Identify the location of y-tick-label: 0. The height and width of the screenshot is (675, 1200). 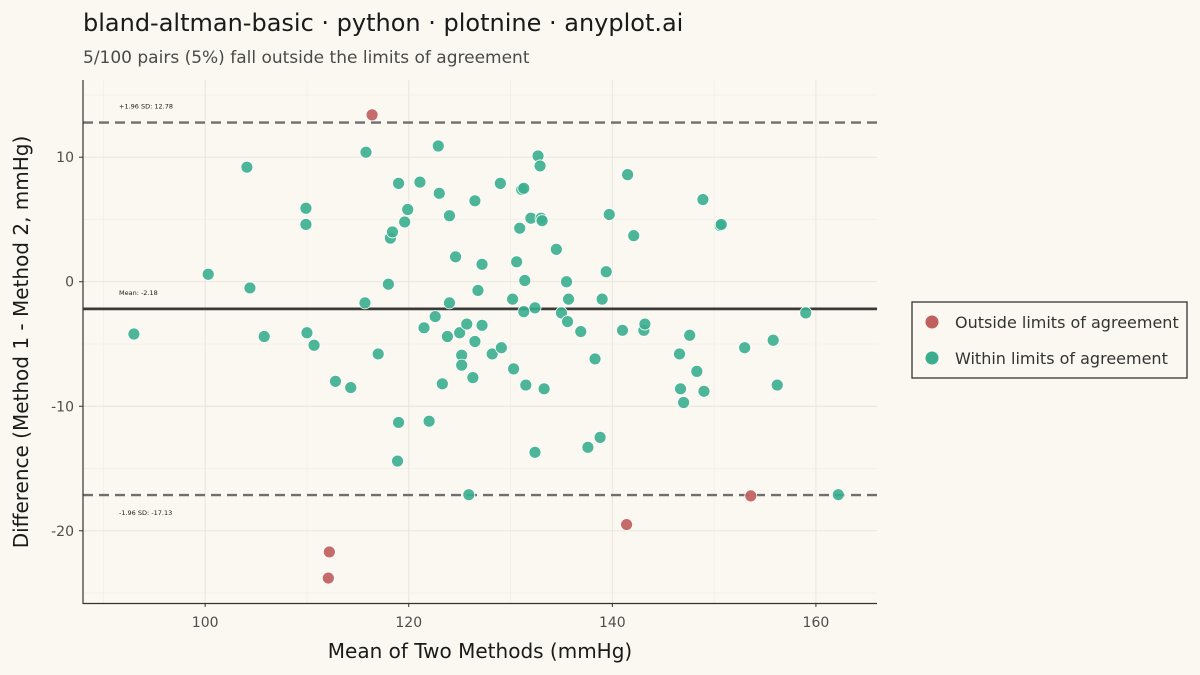
(69, 283).